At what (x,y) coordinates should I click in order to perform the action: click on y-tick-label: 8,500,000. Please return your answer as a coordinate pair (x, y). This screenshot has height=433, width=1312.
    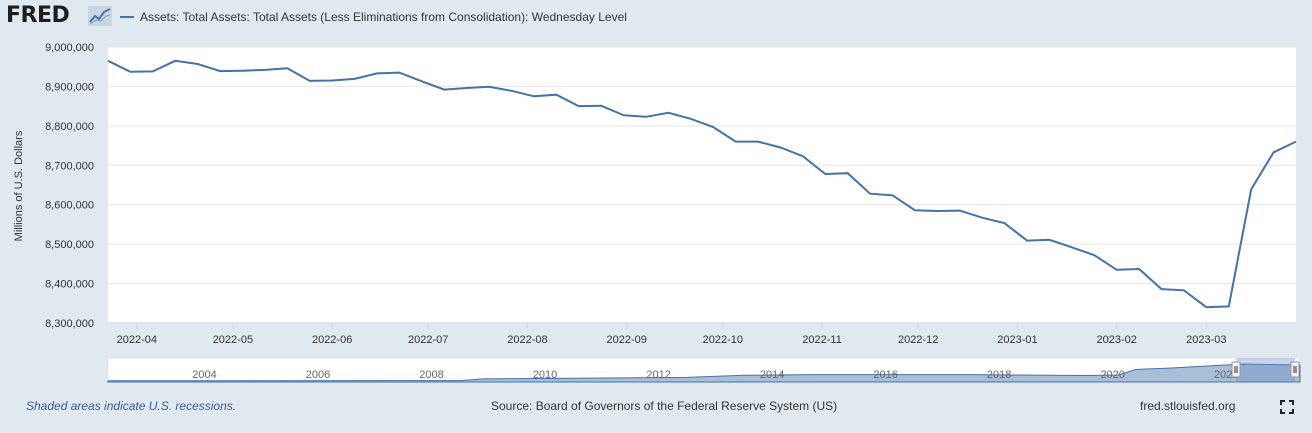
    Looking at the image, I should click on (69, 245).